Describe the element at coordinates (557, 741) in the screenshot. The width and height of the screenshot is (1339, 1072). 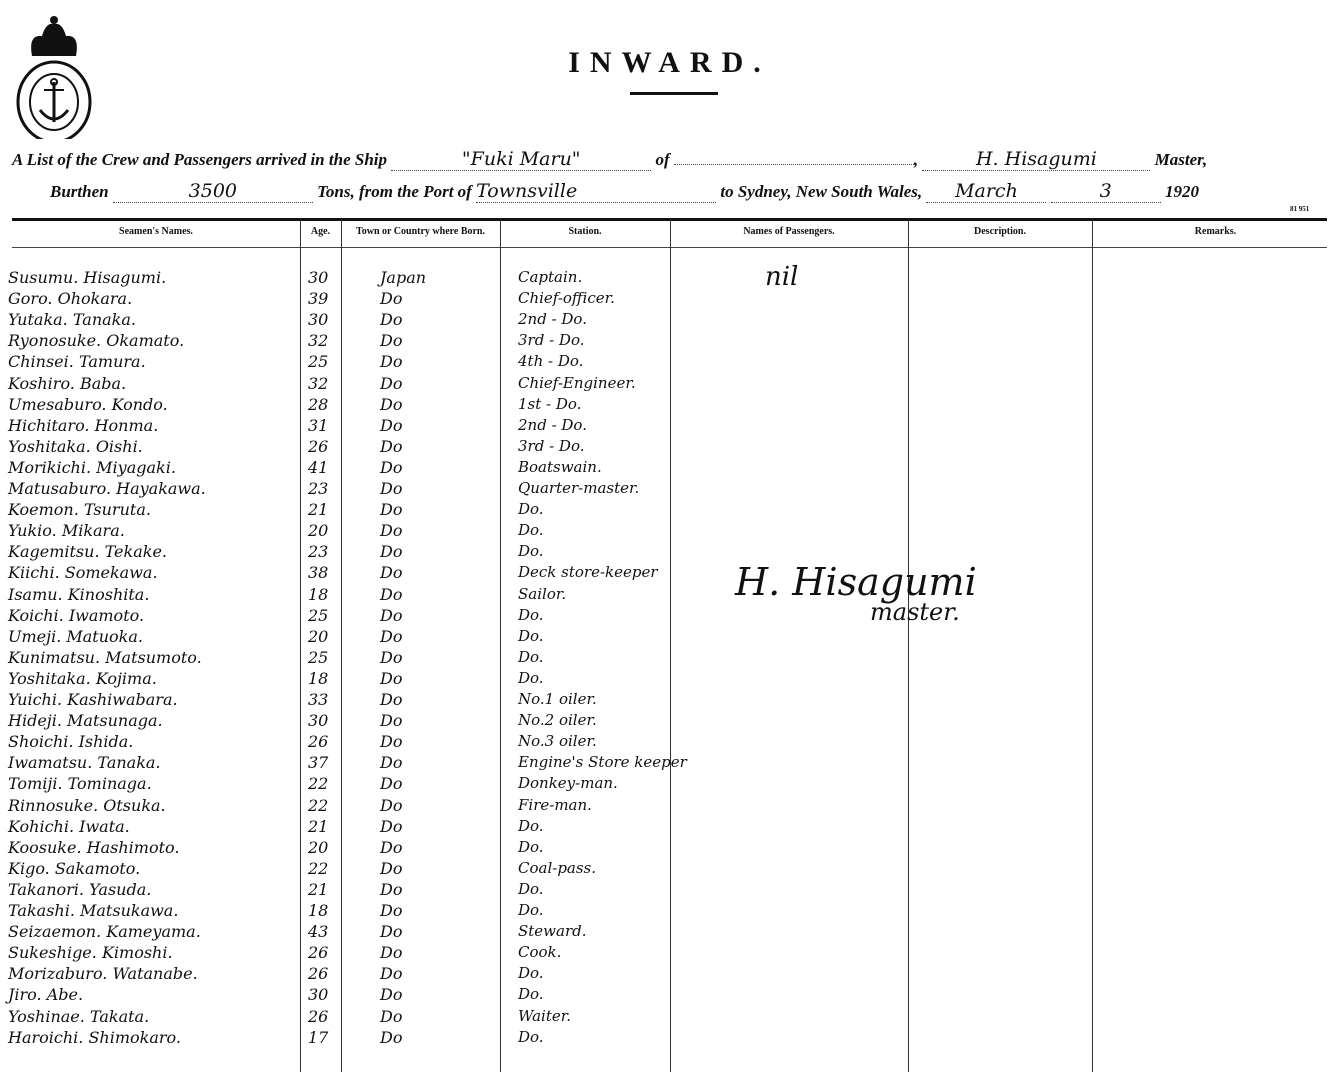
I see `seaman-station: No.3 oiler.` at that location.